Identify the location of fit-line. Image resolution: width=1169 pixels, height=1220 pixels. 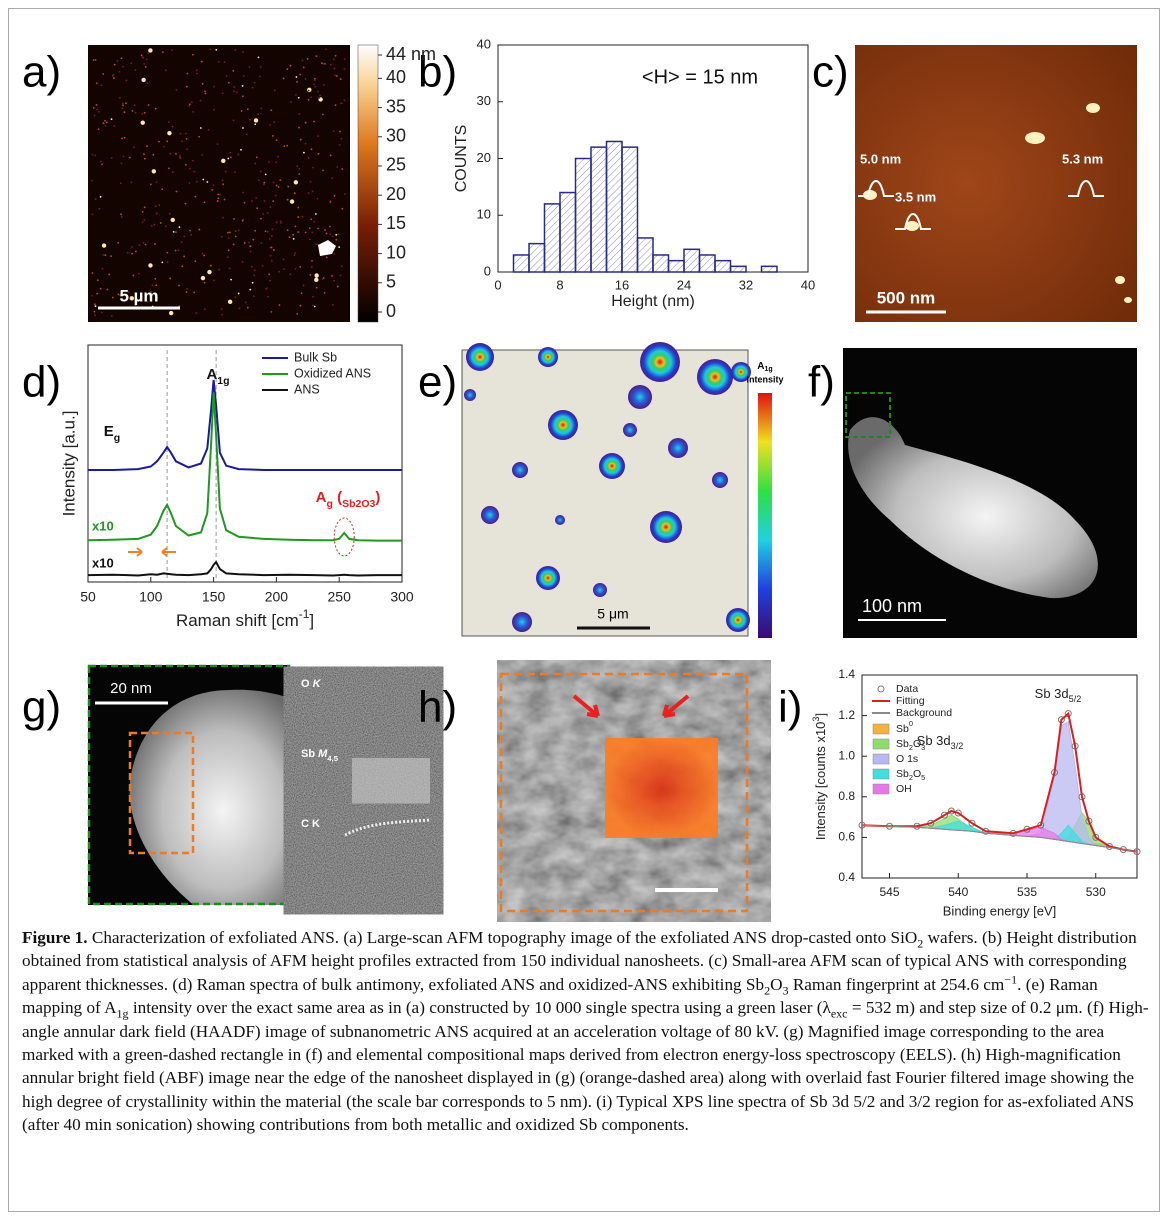
(999, 838).